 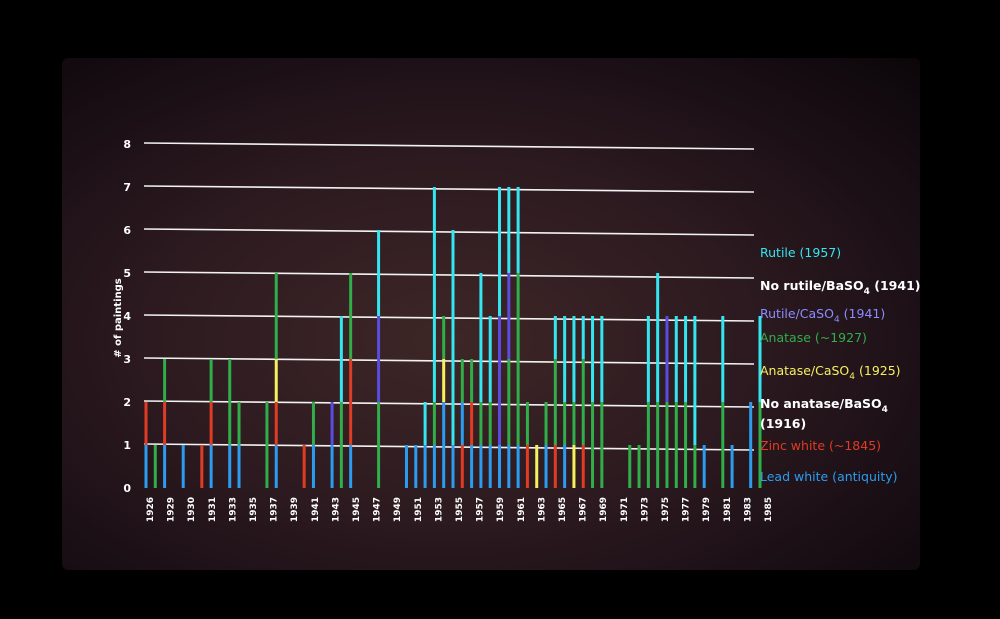 I want to click on y-tick-label: 4, so click(x=127, y=316).